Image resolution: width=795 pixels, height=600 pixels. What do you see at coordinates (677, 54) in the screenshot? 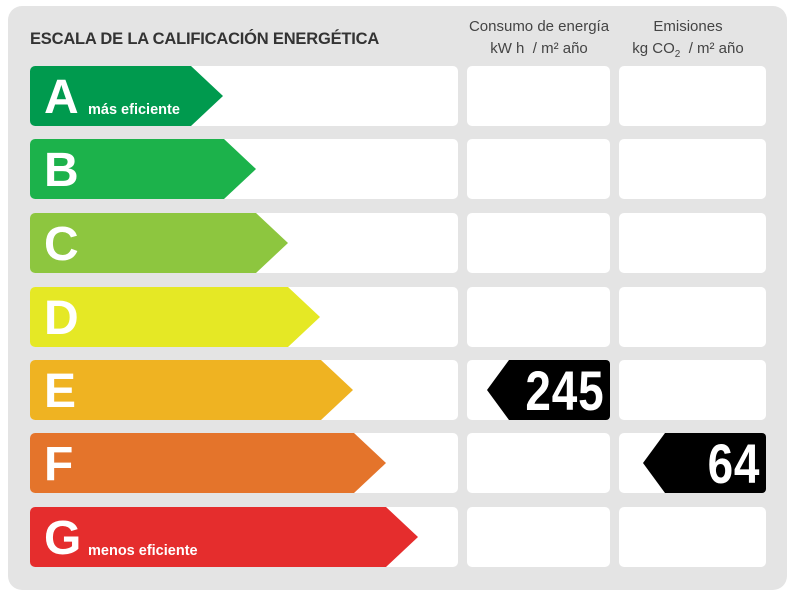
I see `unit-sub: 2` at bounding box center [677, 54].